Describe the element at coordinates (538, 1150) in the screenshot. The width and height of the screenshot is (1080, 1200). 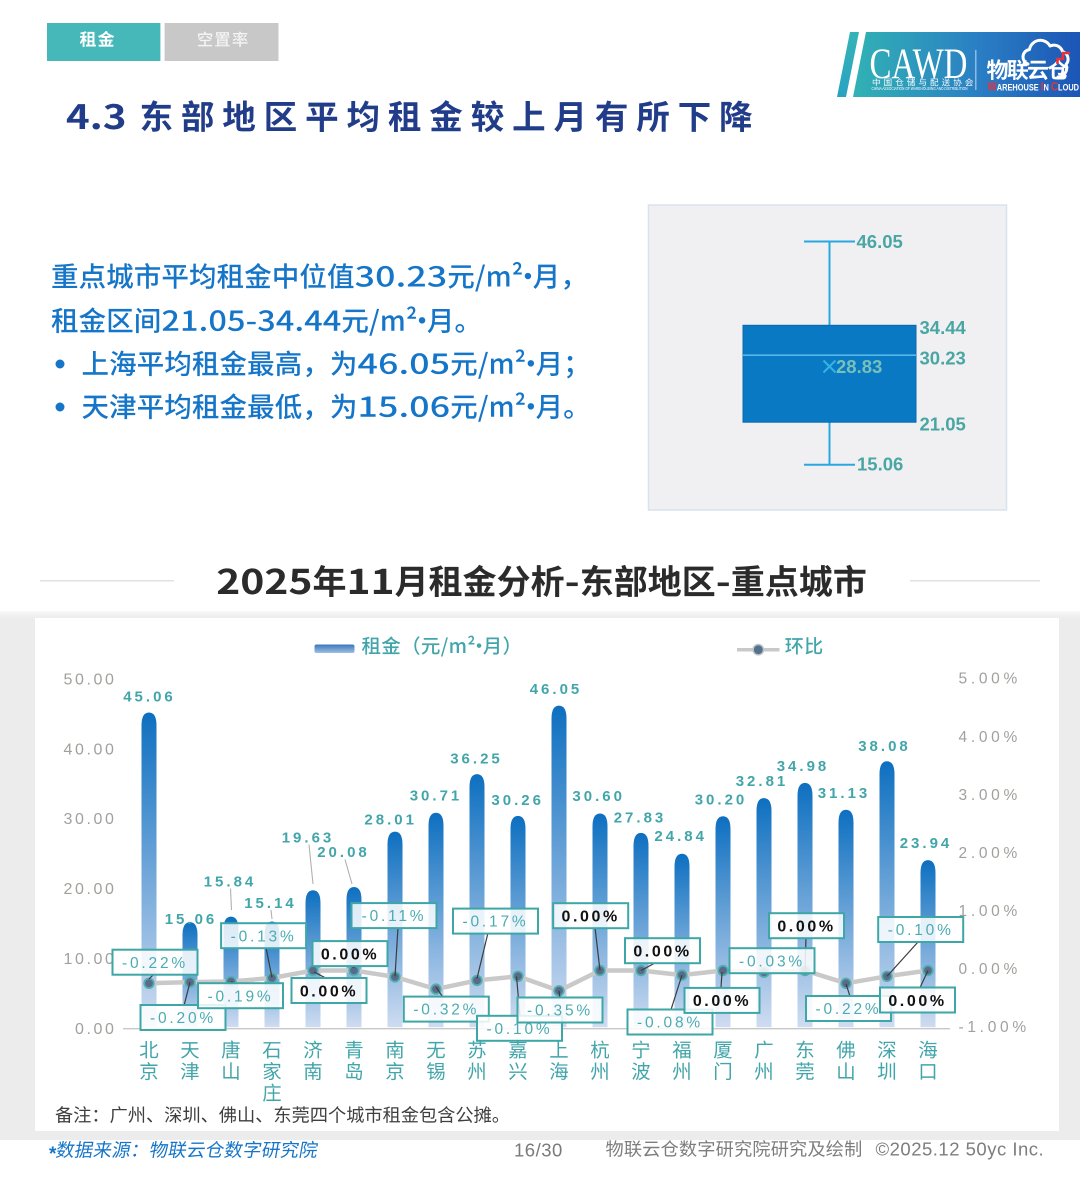
I see `svg-text: 16/30` at that location.